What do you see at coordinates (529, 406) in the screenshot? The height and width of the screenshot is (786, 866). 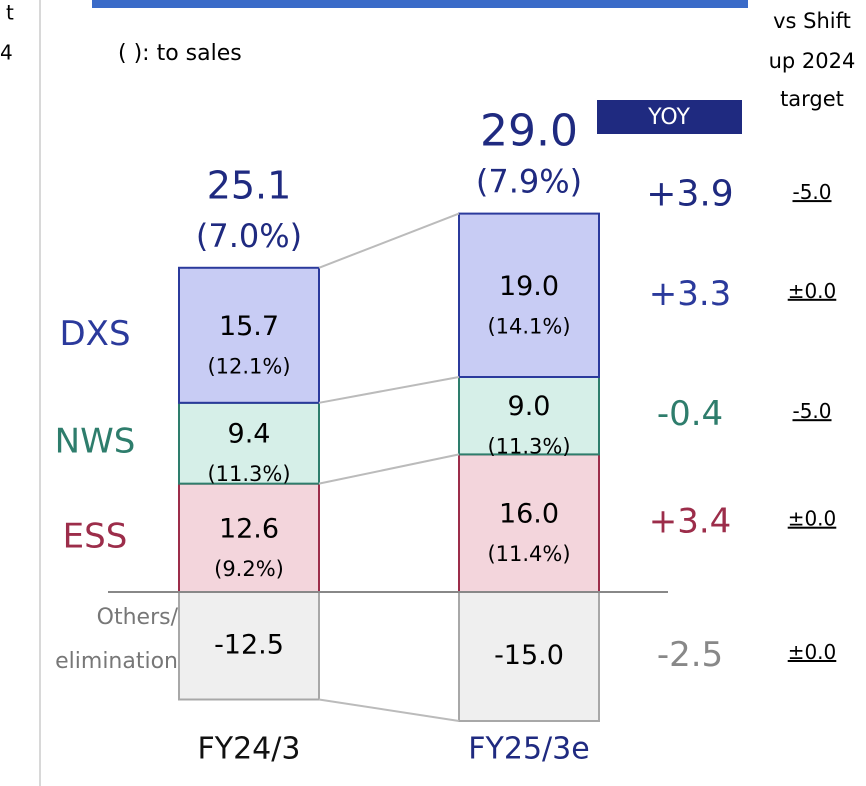 I see `value-label: 9.0` at bounding box center [529, 406].